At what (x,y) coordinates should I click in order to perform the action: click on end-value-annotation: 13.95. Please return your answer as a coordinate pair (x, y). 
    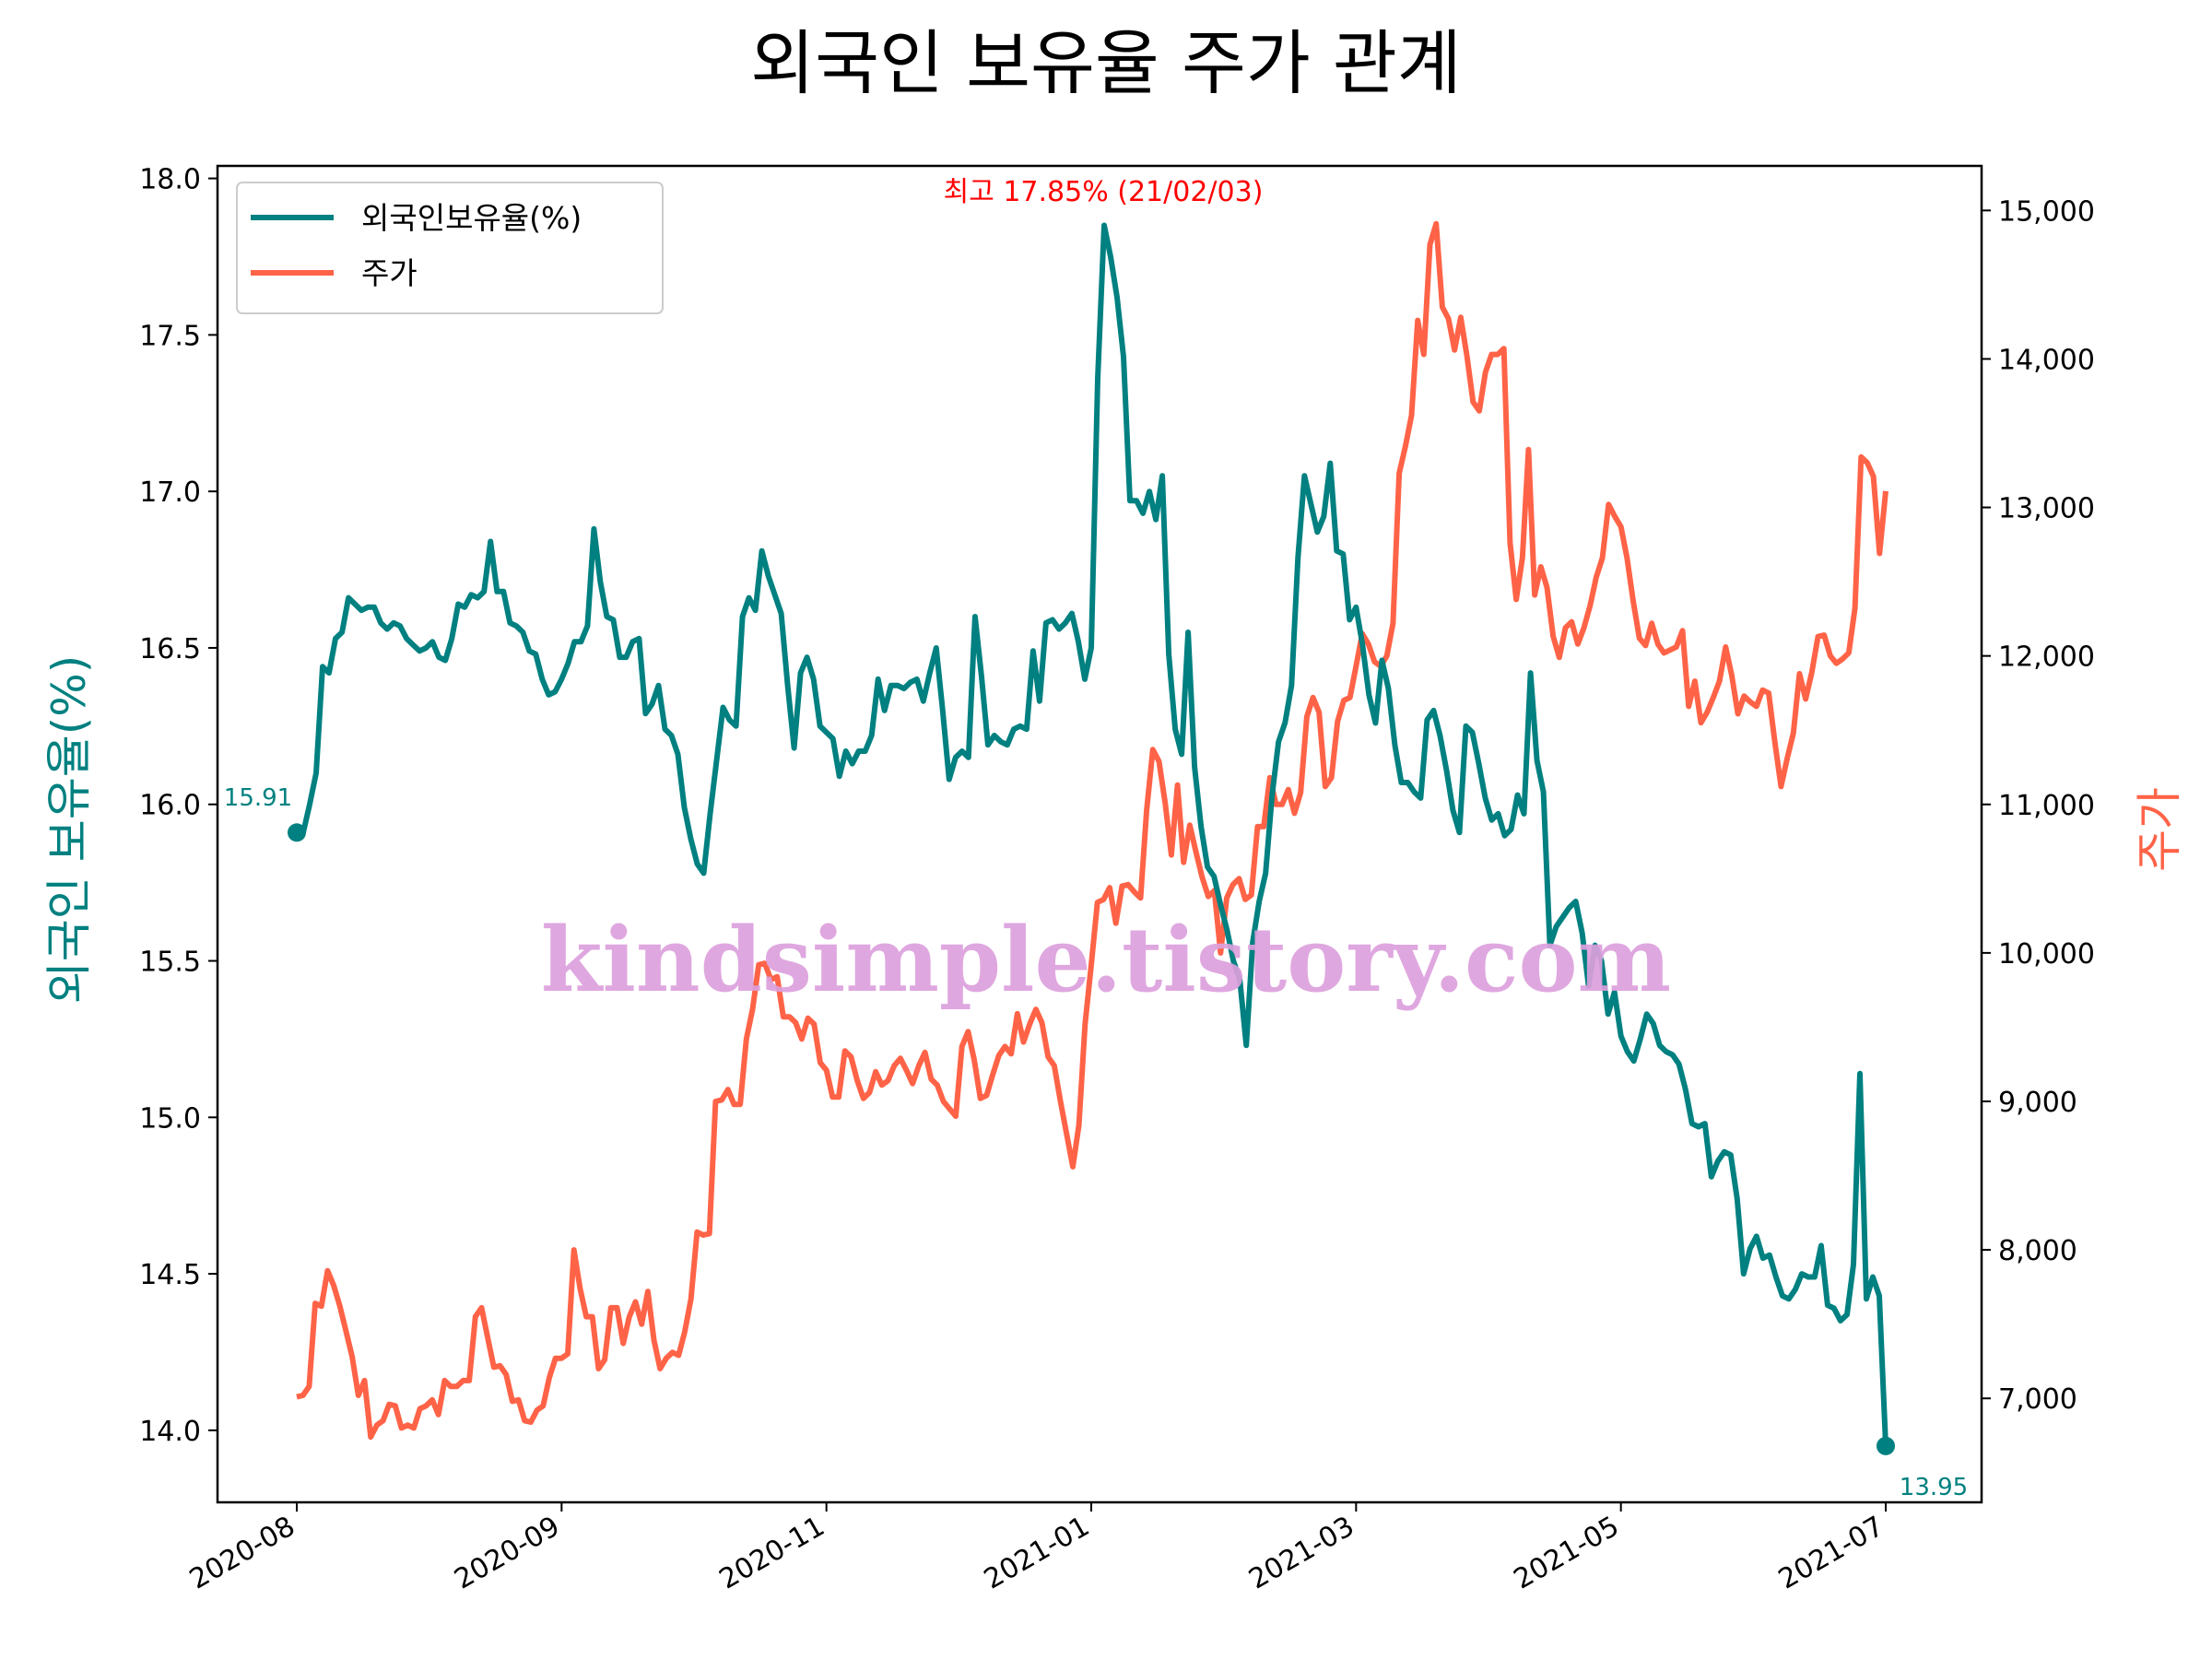
    Looking at the image, I should click on (1934, 1487).